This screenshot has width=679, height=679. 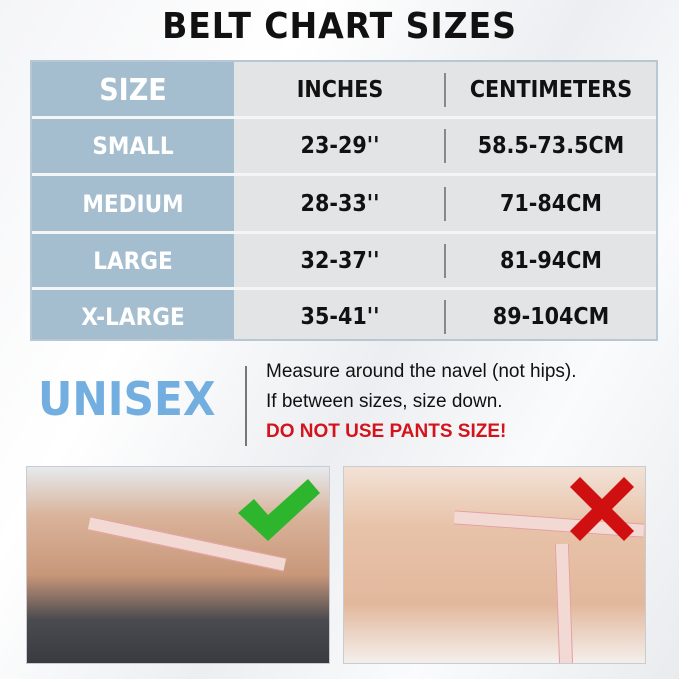 What do you see at coordinates (564, 603) in the screenshot?
I see `measuring-tape-end` at bounding box center [564, 603].